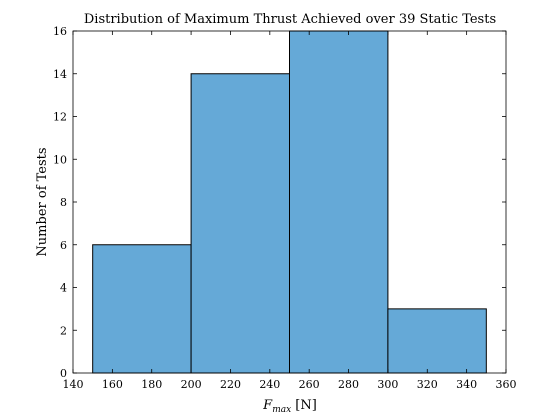 This screenshot has width=560, height=420. Describe the element at coordinates (506, 384) in the screenshot. I see `x-tick-label-360: 360` at that location.